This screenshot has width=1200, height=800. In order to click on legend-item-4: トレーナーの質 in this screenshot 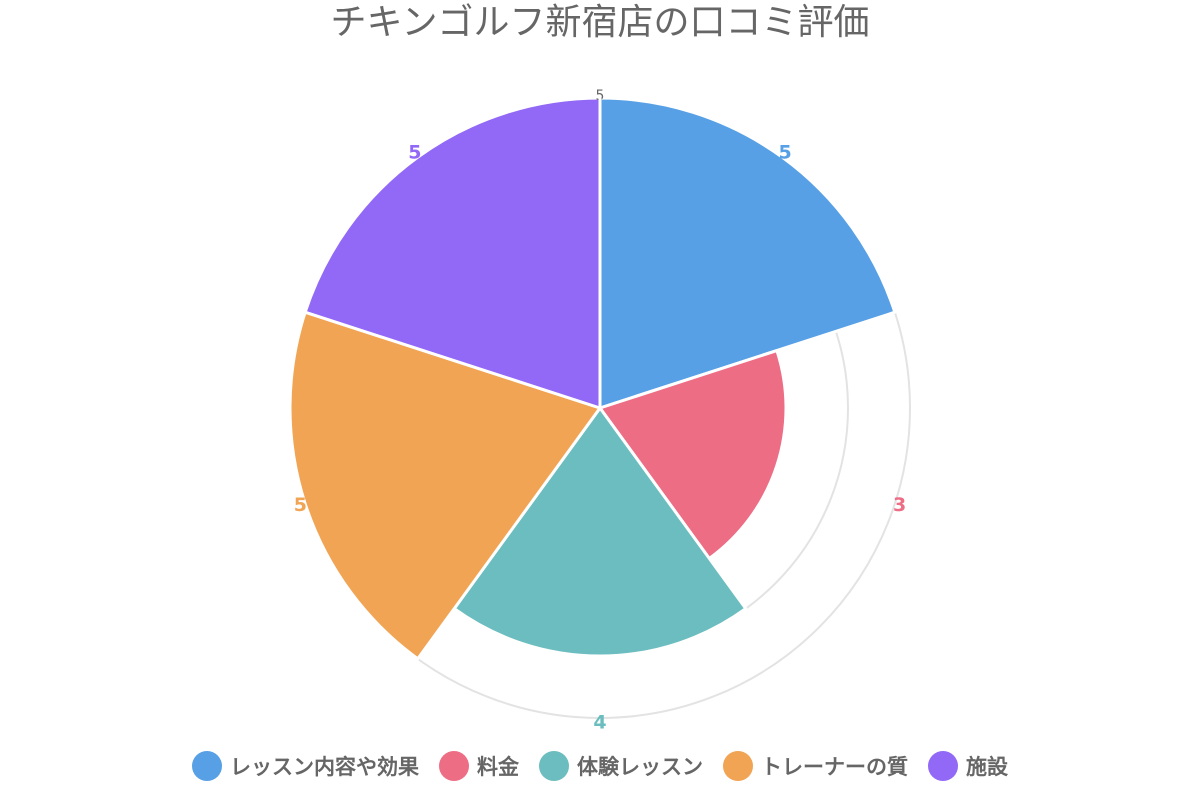, I will do `click(815, 766)`.